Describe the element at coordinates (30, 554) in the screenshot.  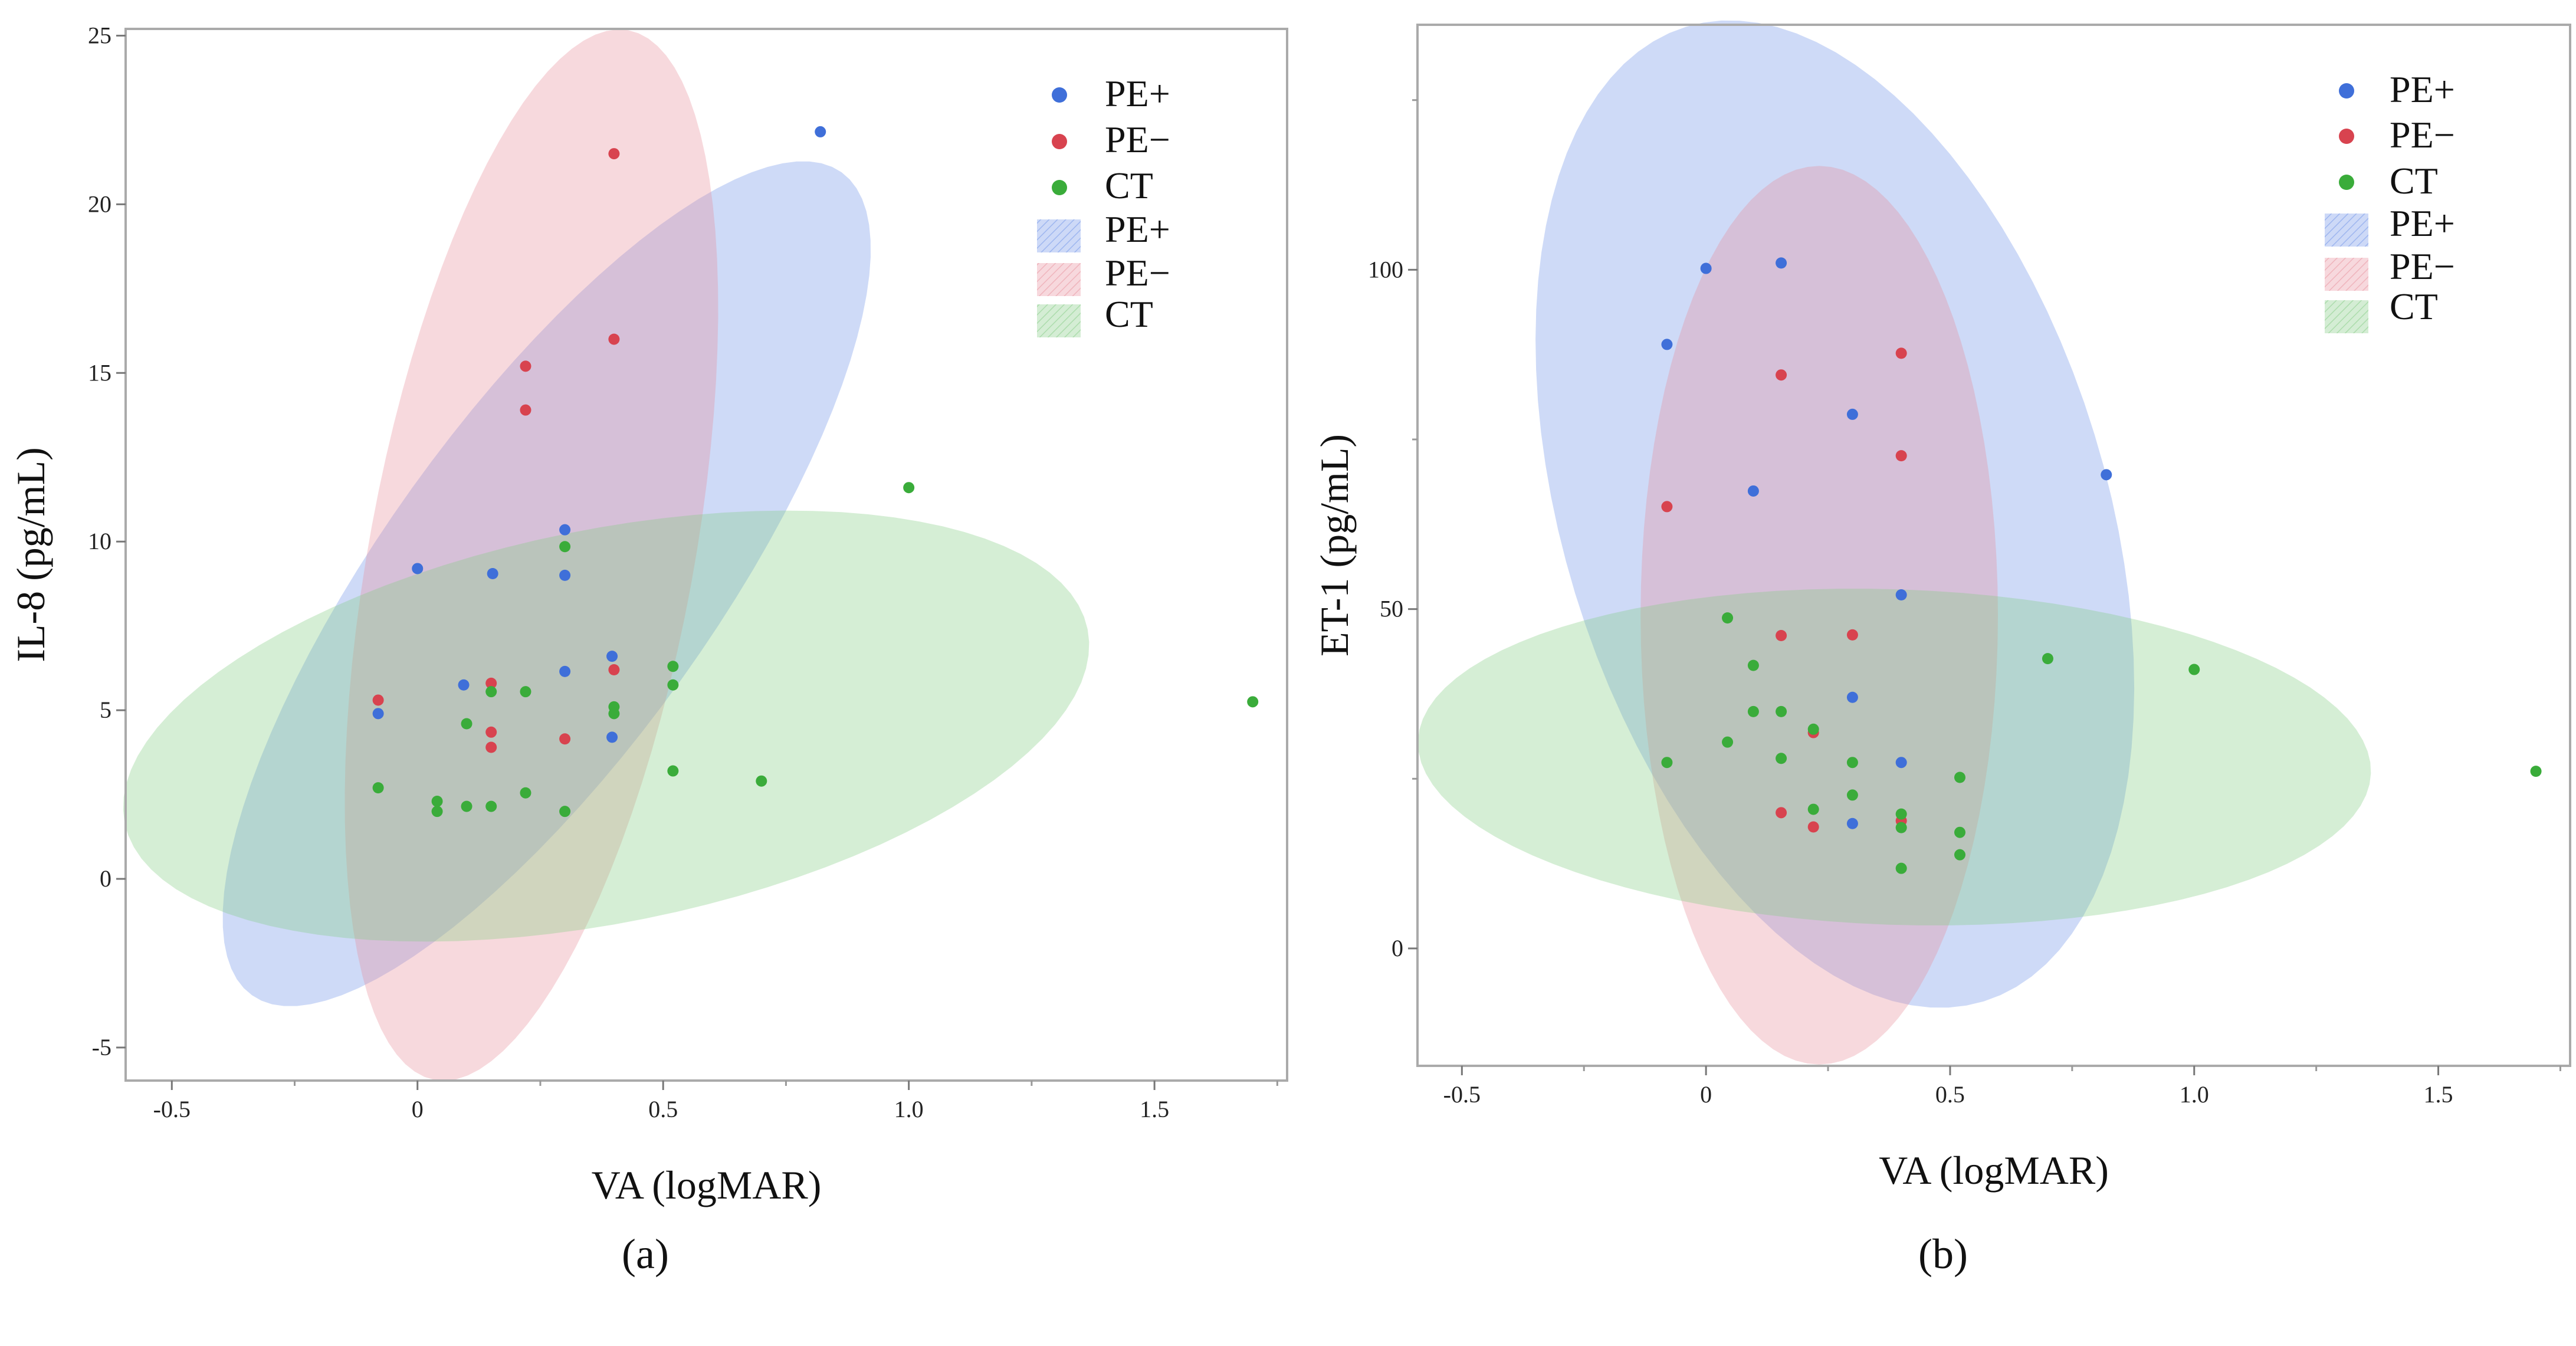
I see `y-axis-title: IL-8 (pg/mL)` at that location.